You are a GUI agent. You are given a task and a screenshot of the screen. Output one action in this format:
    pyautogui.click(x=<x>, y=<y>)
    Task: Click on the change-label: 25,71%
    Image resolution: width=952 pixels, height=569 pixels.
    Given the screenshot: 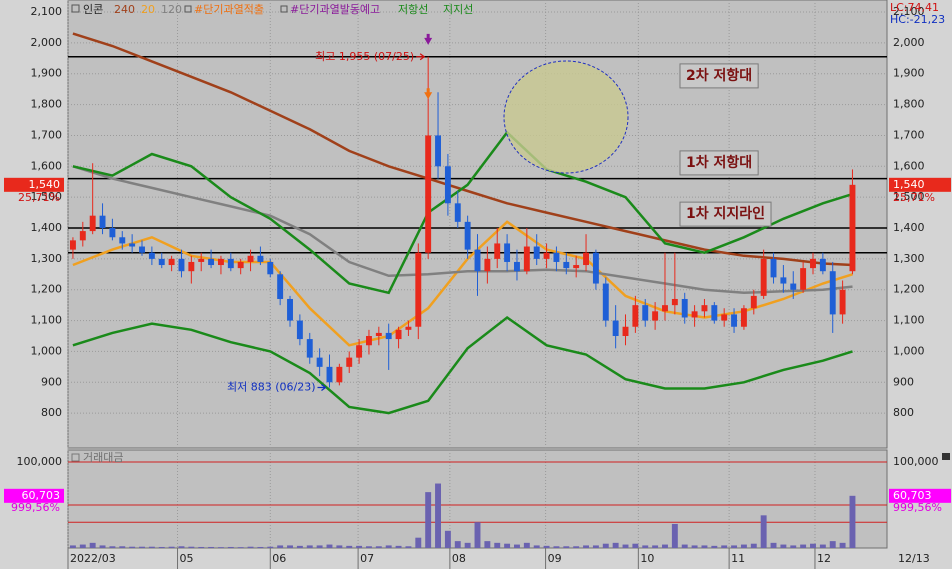 What is the action you would take?
    pyautogui.click(x=39, y=197)
    